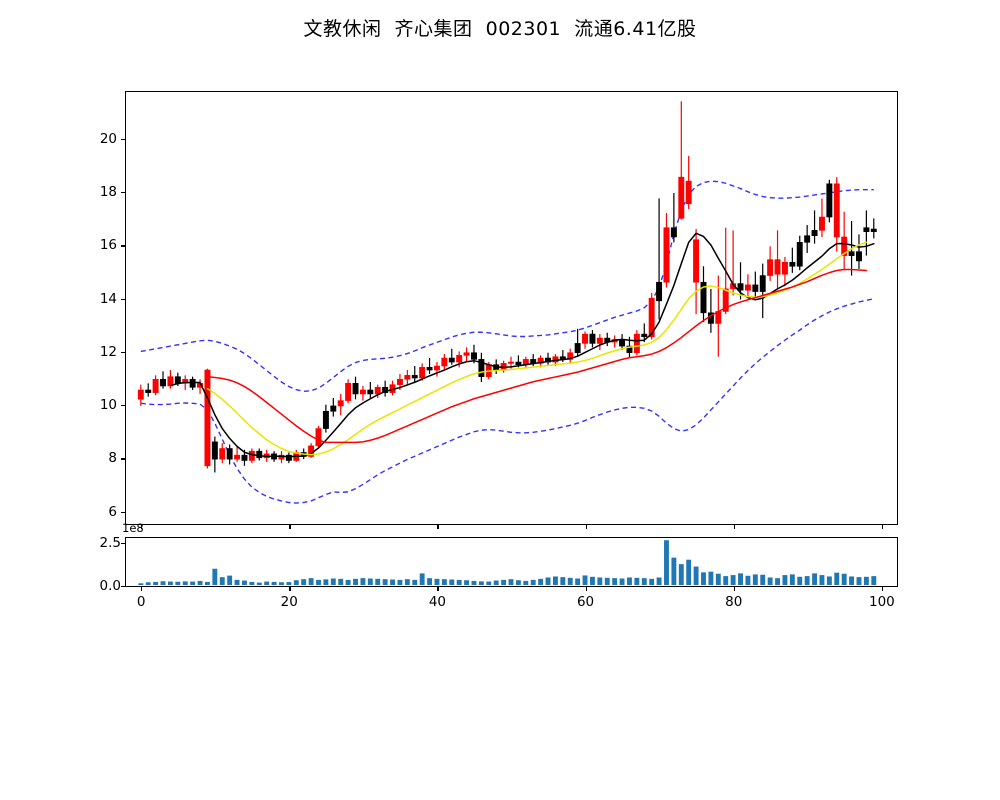 The height and width of the screenshot is (800, 1000). Describe the element at coordinates (507, 562) in the screenshot. I see `volume-plot-area` at that location.